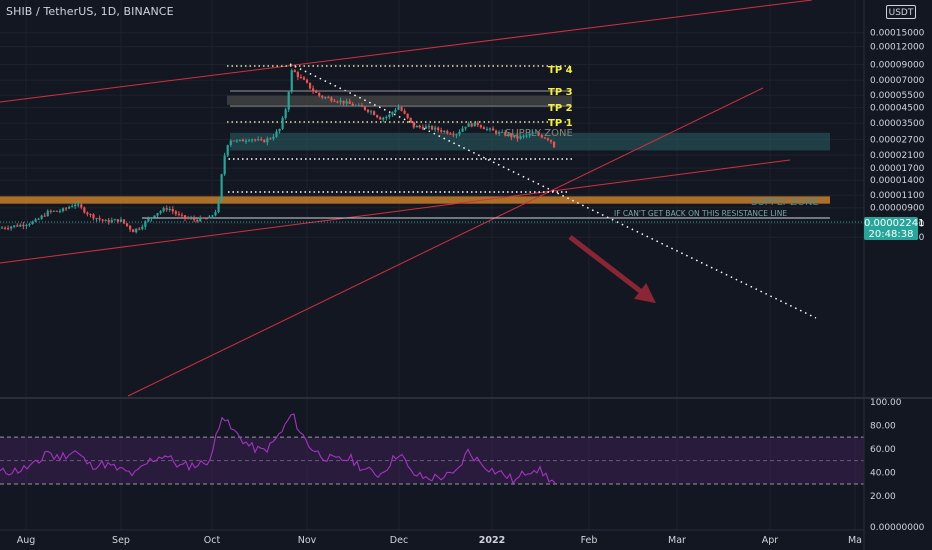 Image resolution: width=932 pixels, height=550 pixels. What do you see at coordinates (897, 209) in the screenshot?
I see `price-tick-label: 0.00000900` at bounding box center [897, 209].